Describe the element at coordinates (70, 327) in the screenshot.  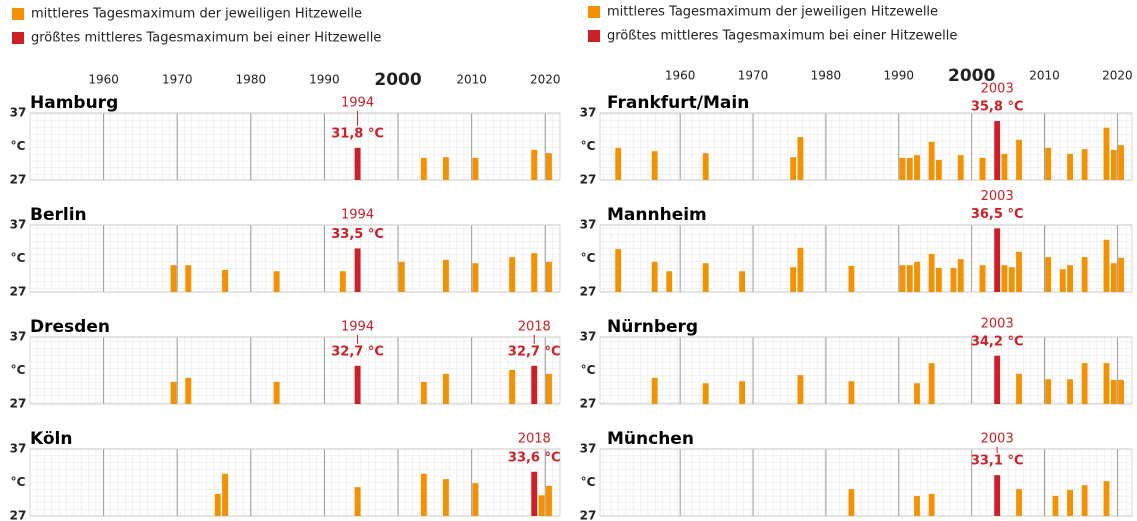
I see `panel-title: Dresden` at that location.